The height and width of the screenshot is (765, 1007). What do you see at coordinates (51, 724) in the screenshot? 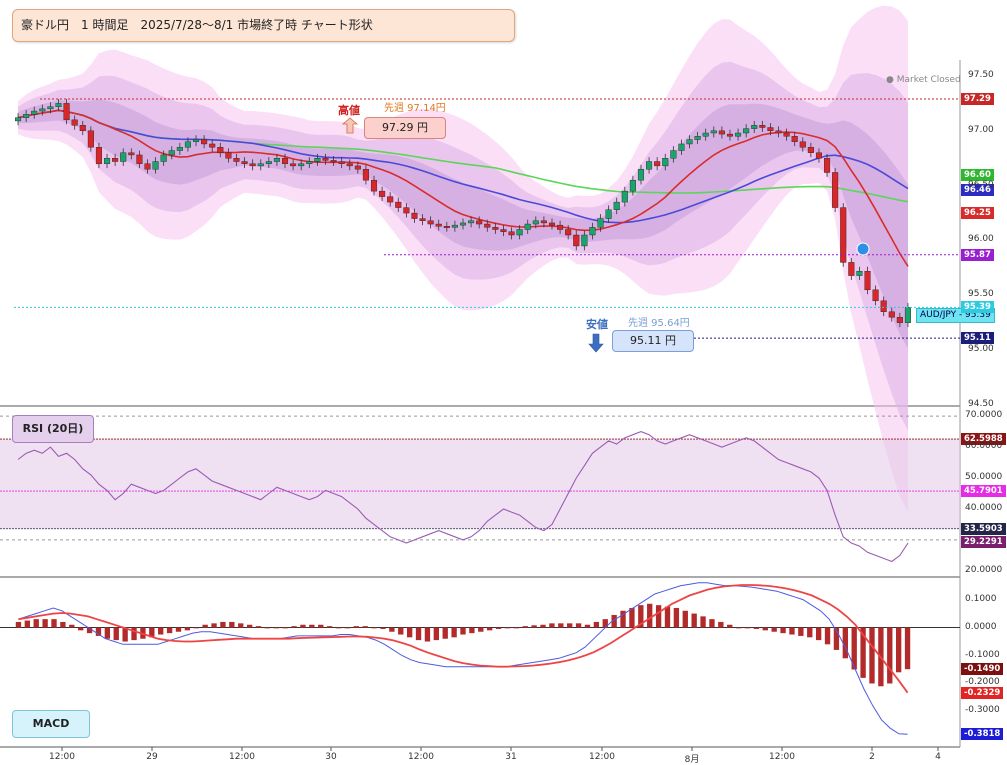
I see `macd-panel-button: MACD` at bounding box center [51, 724].